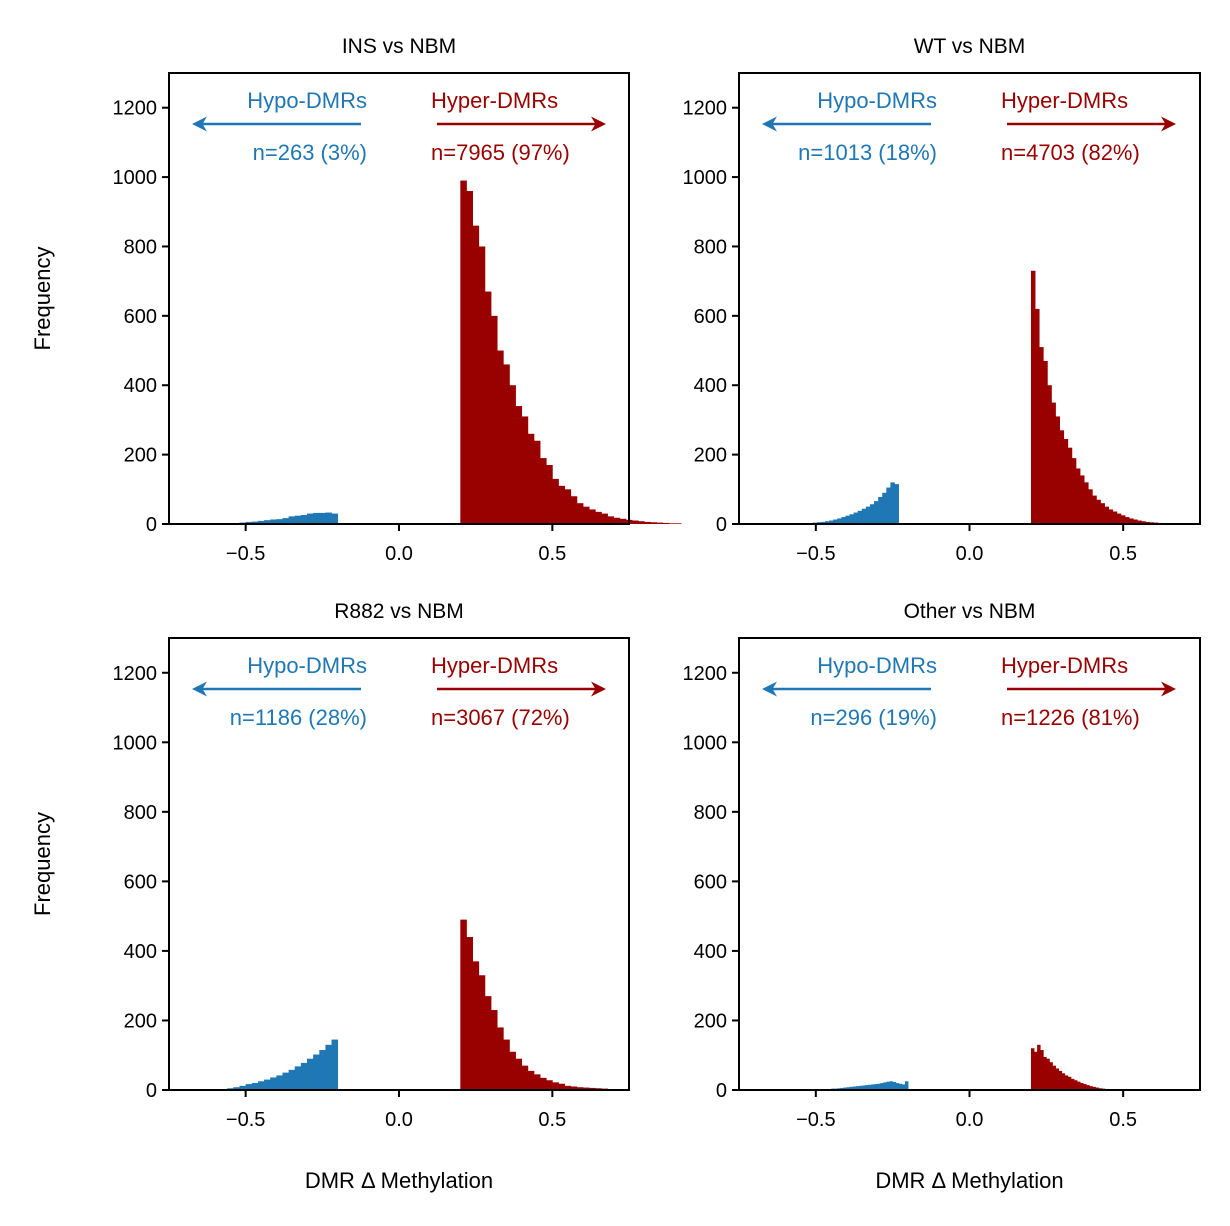  I want to click on hyper-count: n=7965 (97%), so click(500, 152).